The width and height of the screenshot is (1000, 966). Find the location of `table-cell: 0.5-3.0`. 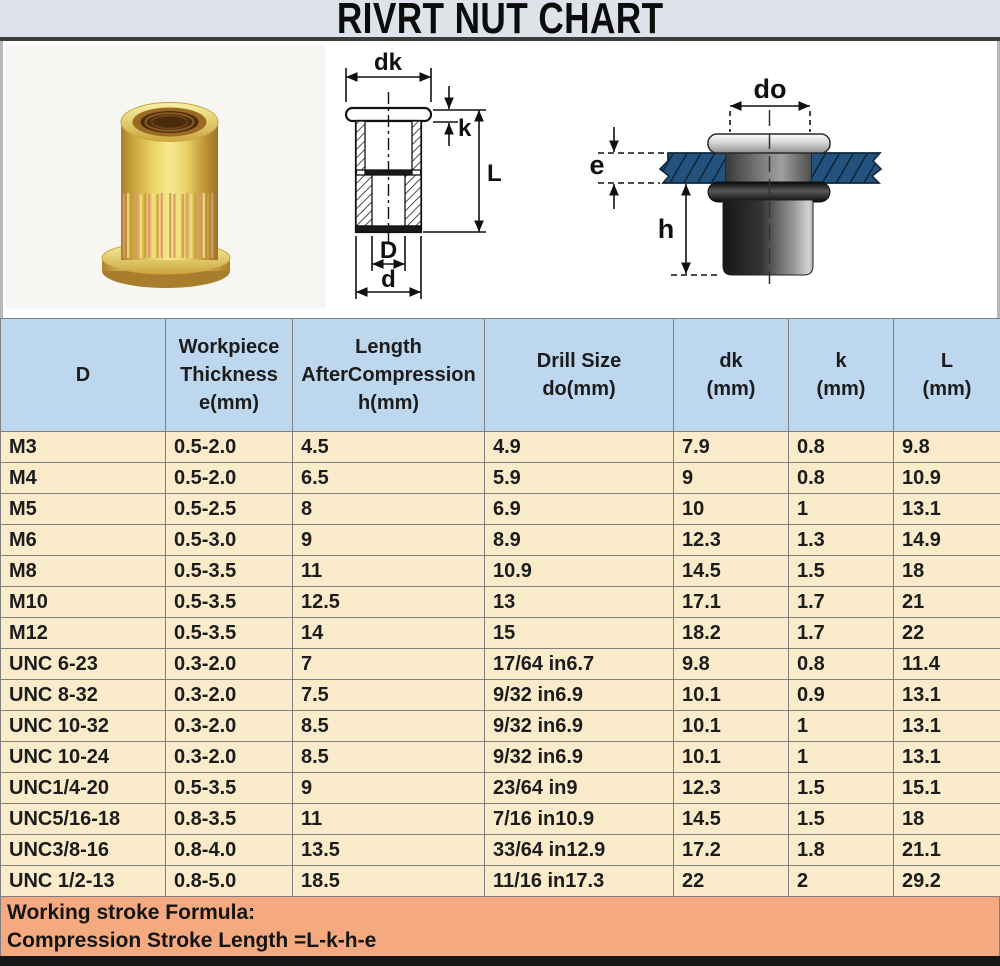

table-cell: 0.5-3.0 is located at coordinates (229, 540).